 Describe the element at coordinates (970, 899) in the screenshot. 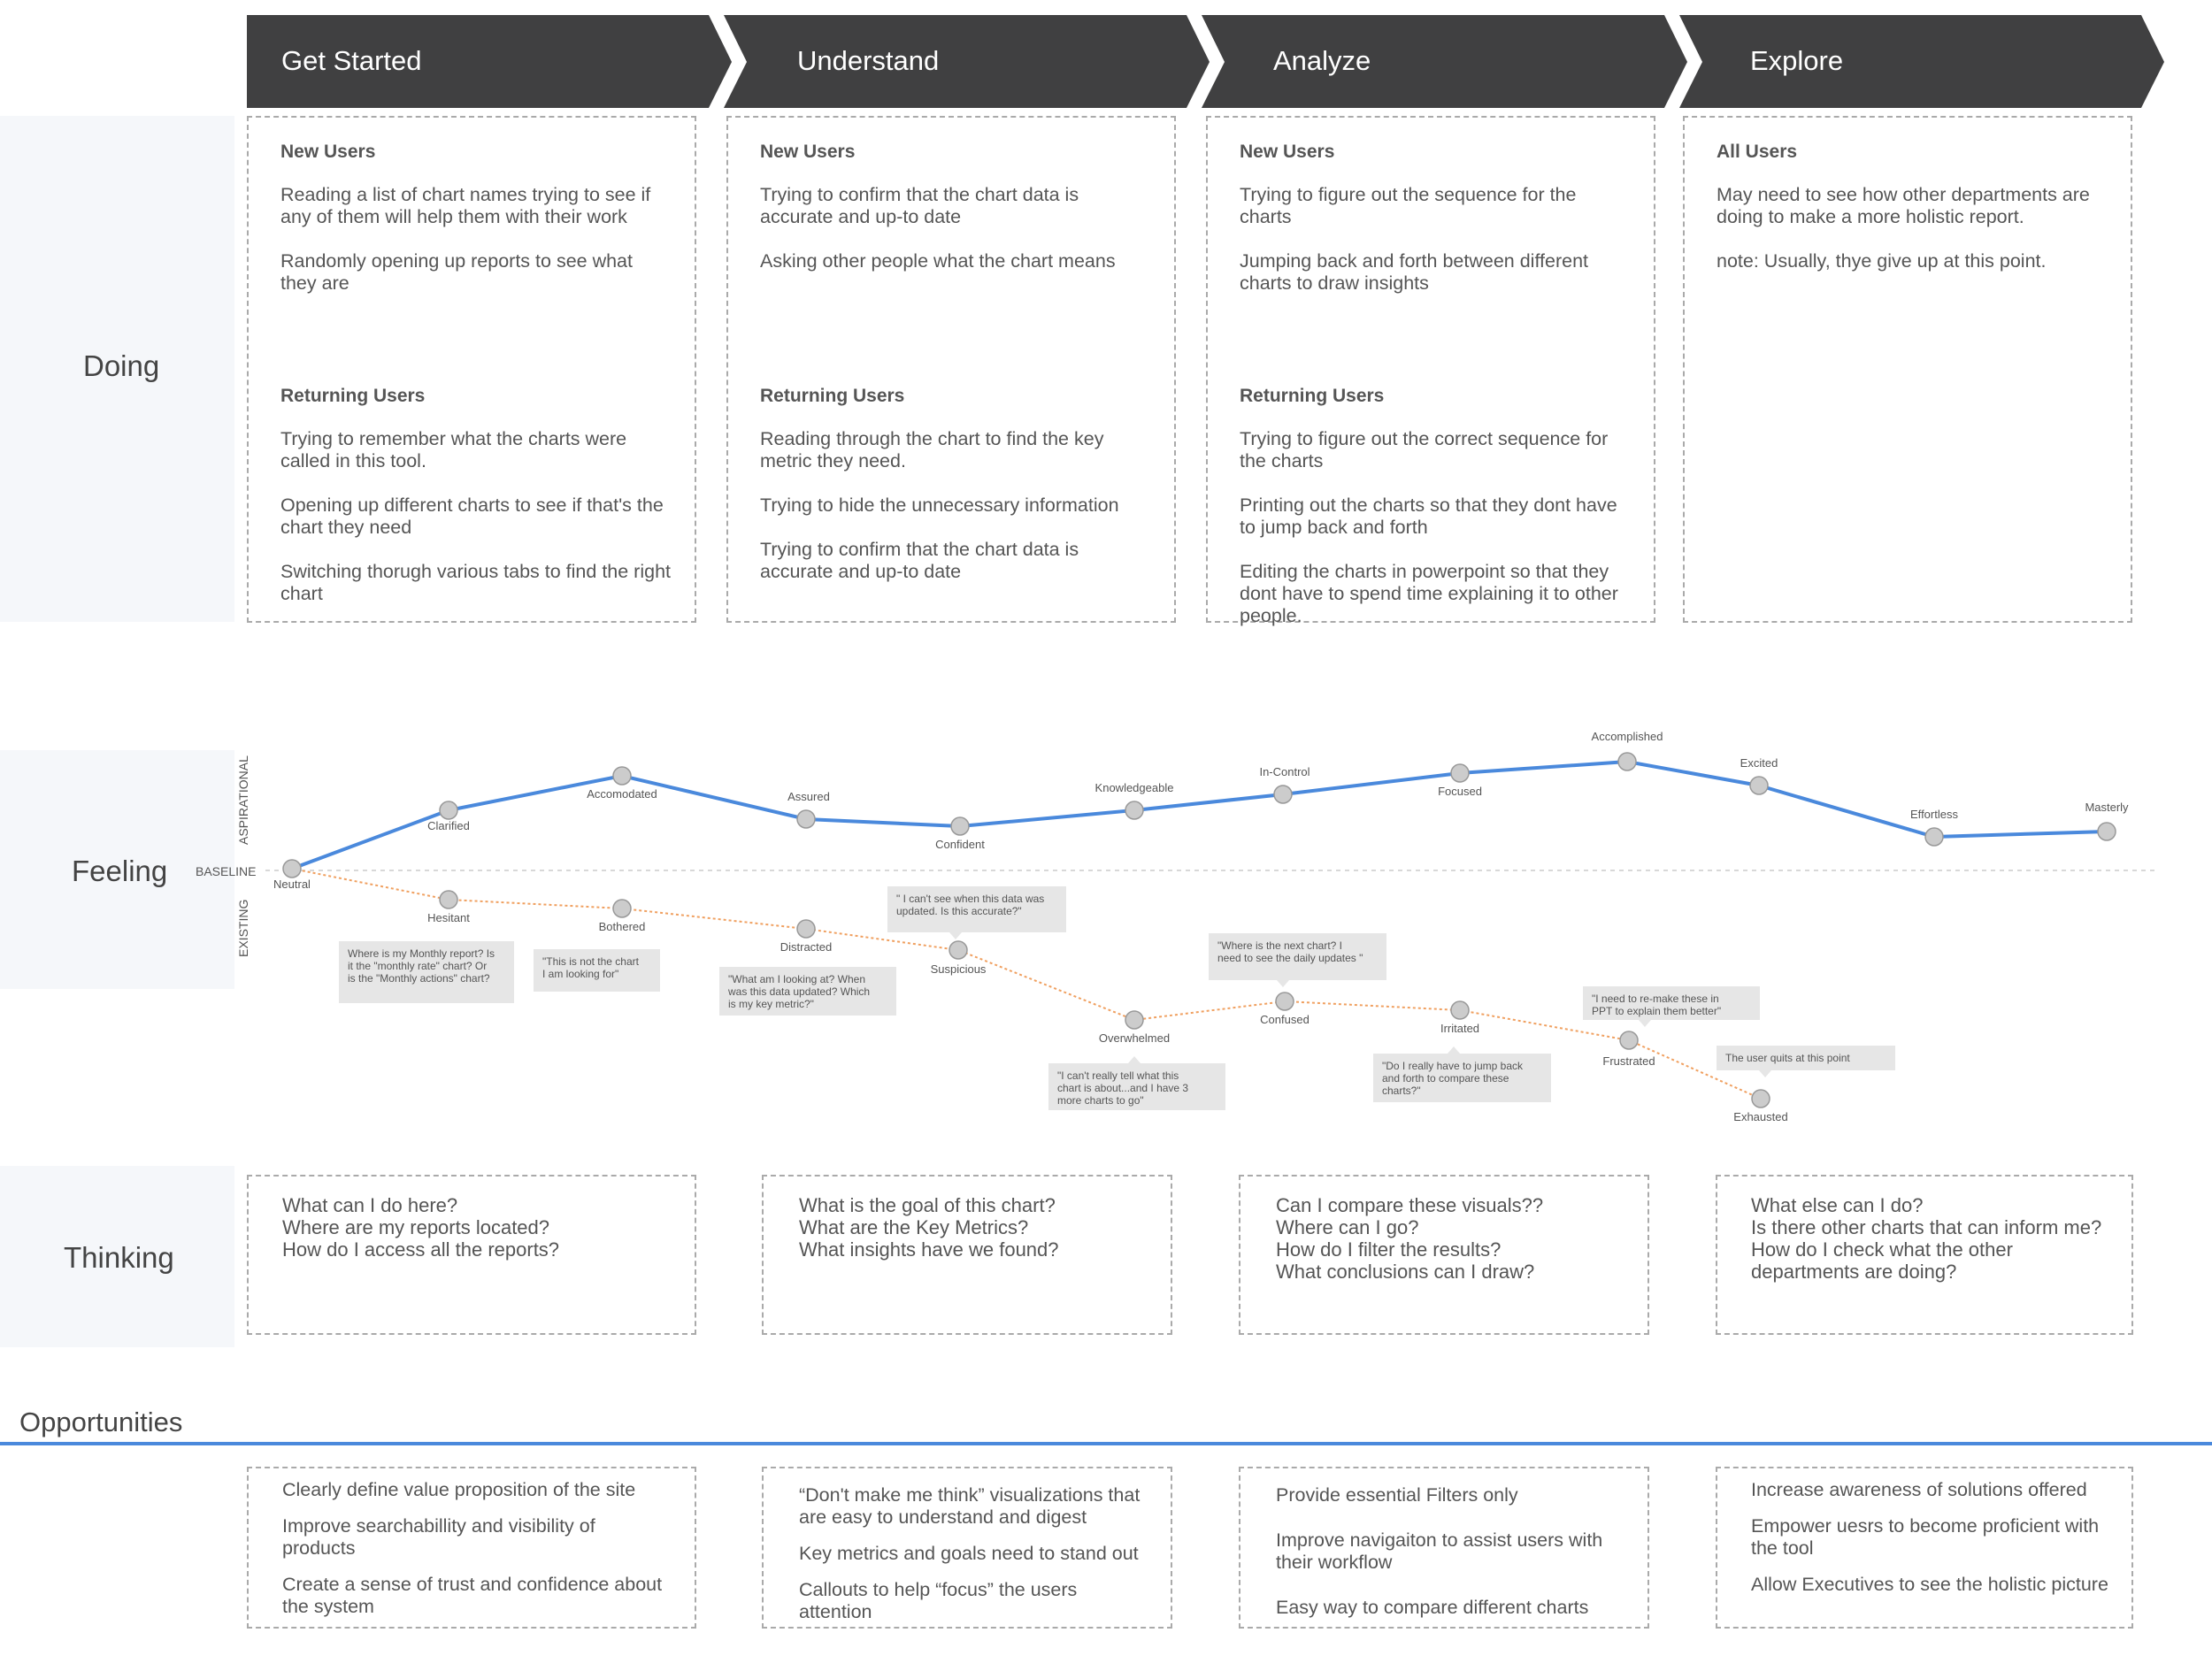

I see `quote-text: " I can't see when this data was` at that location.